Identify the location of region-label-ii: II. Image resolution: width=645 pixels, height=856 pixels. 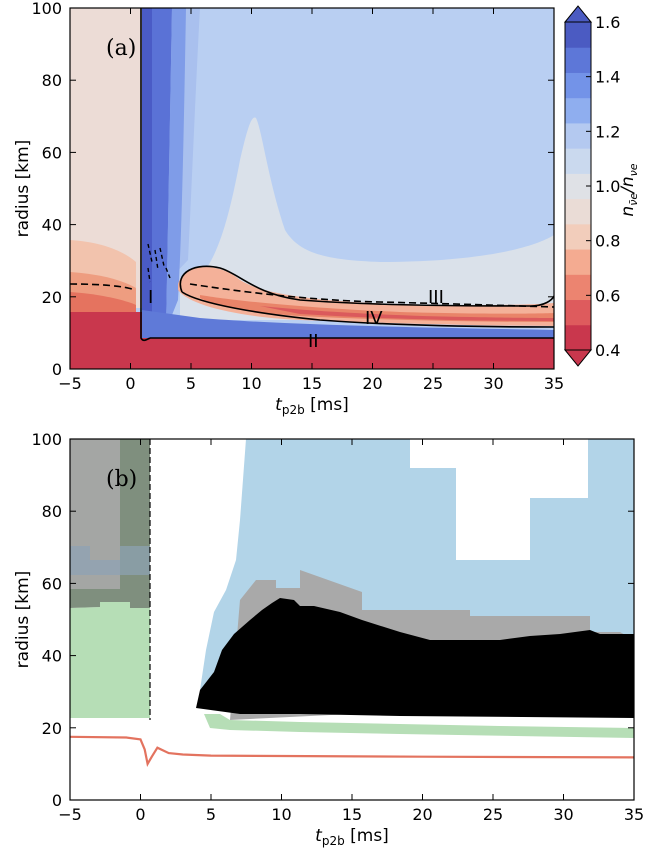
(313, 341).